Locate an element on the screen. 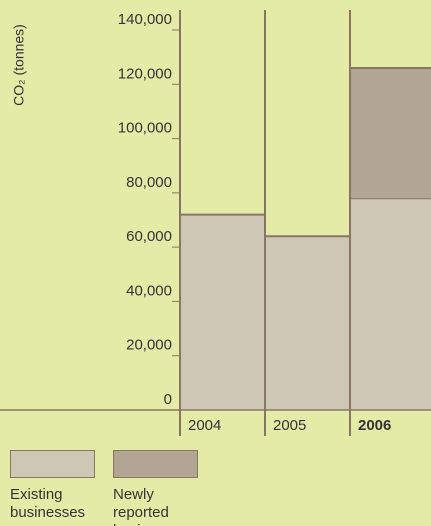 The height and width of the screenshot is (526, 431). x-tick-label: 2006 is located at coordinates (374, 425).